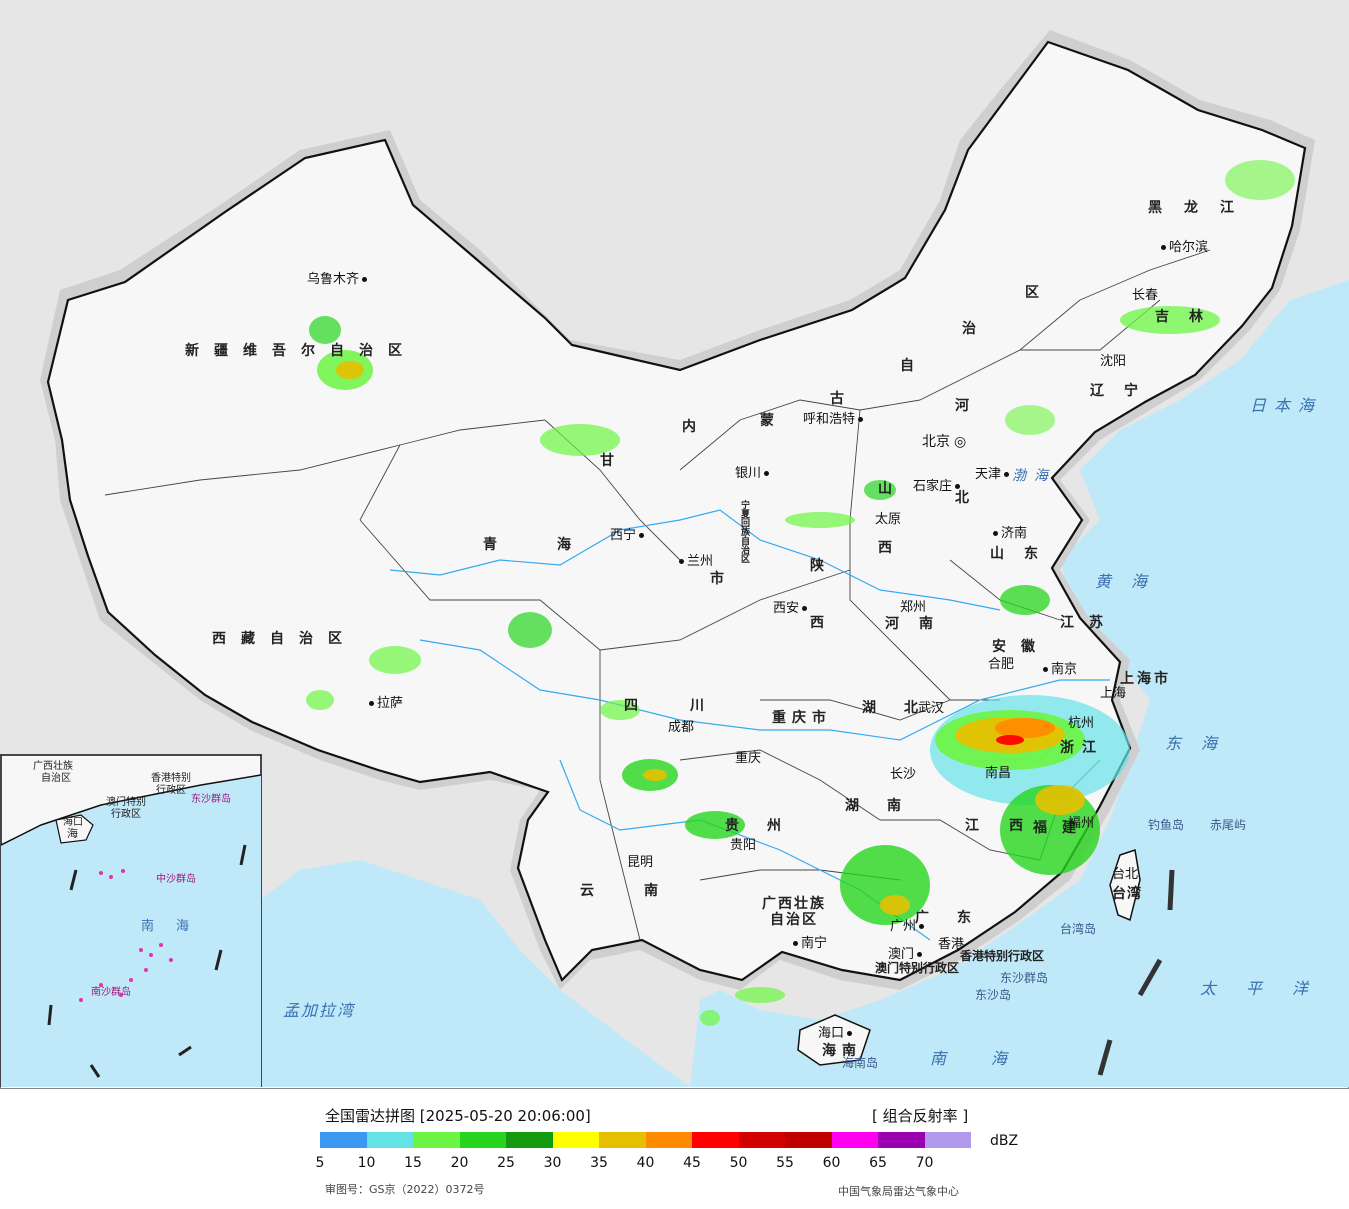 This screenshot has height=1209, width=1349. What do you see at coordinates (924, 1163) in the screenshot?
I see `scale-tick-label: 70` at bounding box center [924, 1163].